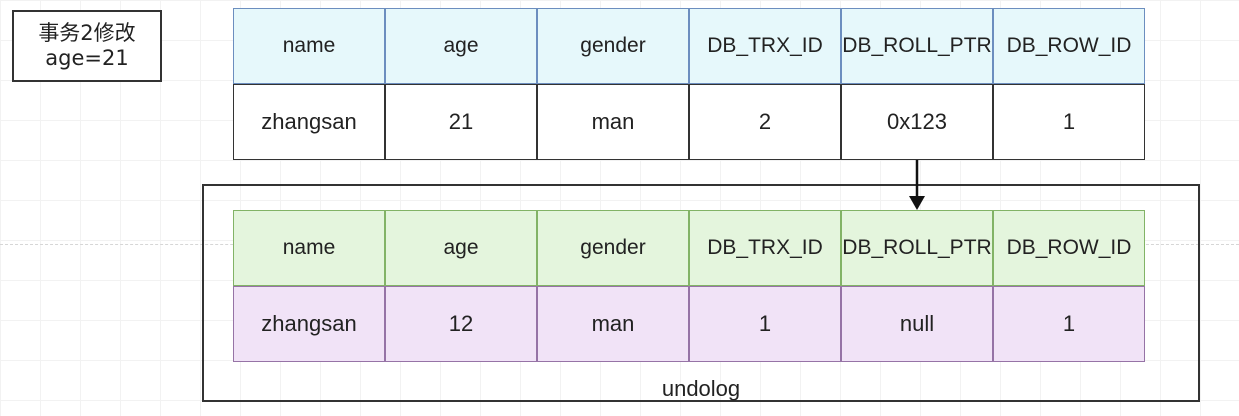 The image size is (1239, 416). What do you see at coordinates (701, 388) in the screenshot?
I see `undolog-label: undolog` at bounding box center [701, 388].